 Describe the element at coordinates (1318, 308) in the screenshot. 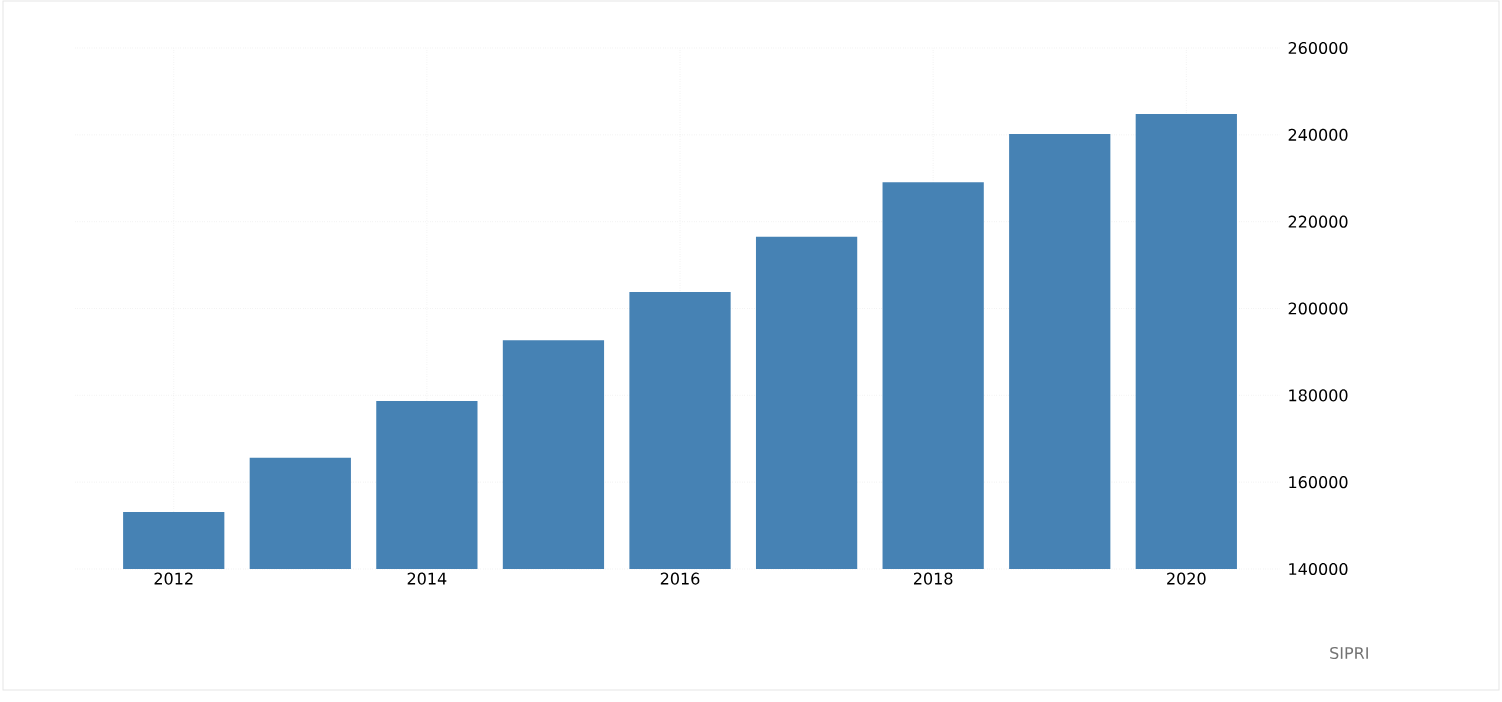

I see `y-tick-label: 200000` at that location.